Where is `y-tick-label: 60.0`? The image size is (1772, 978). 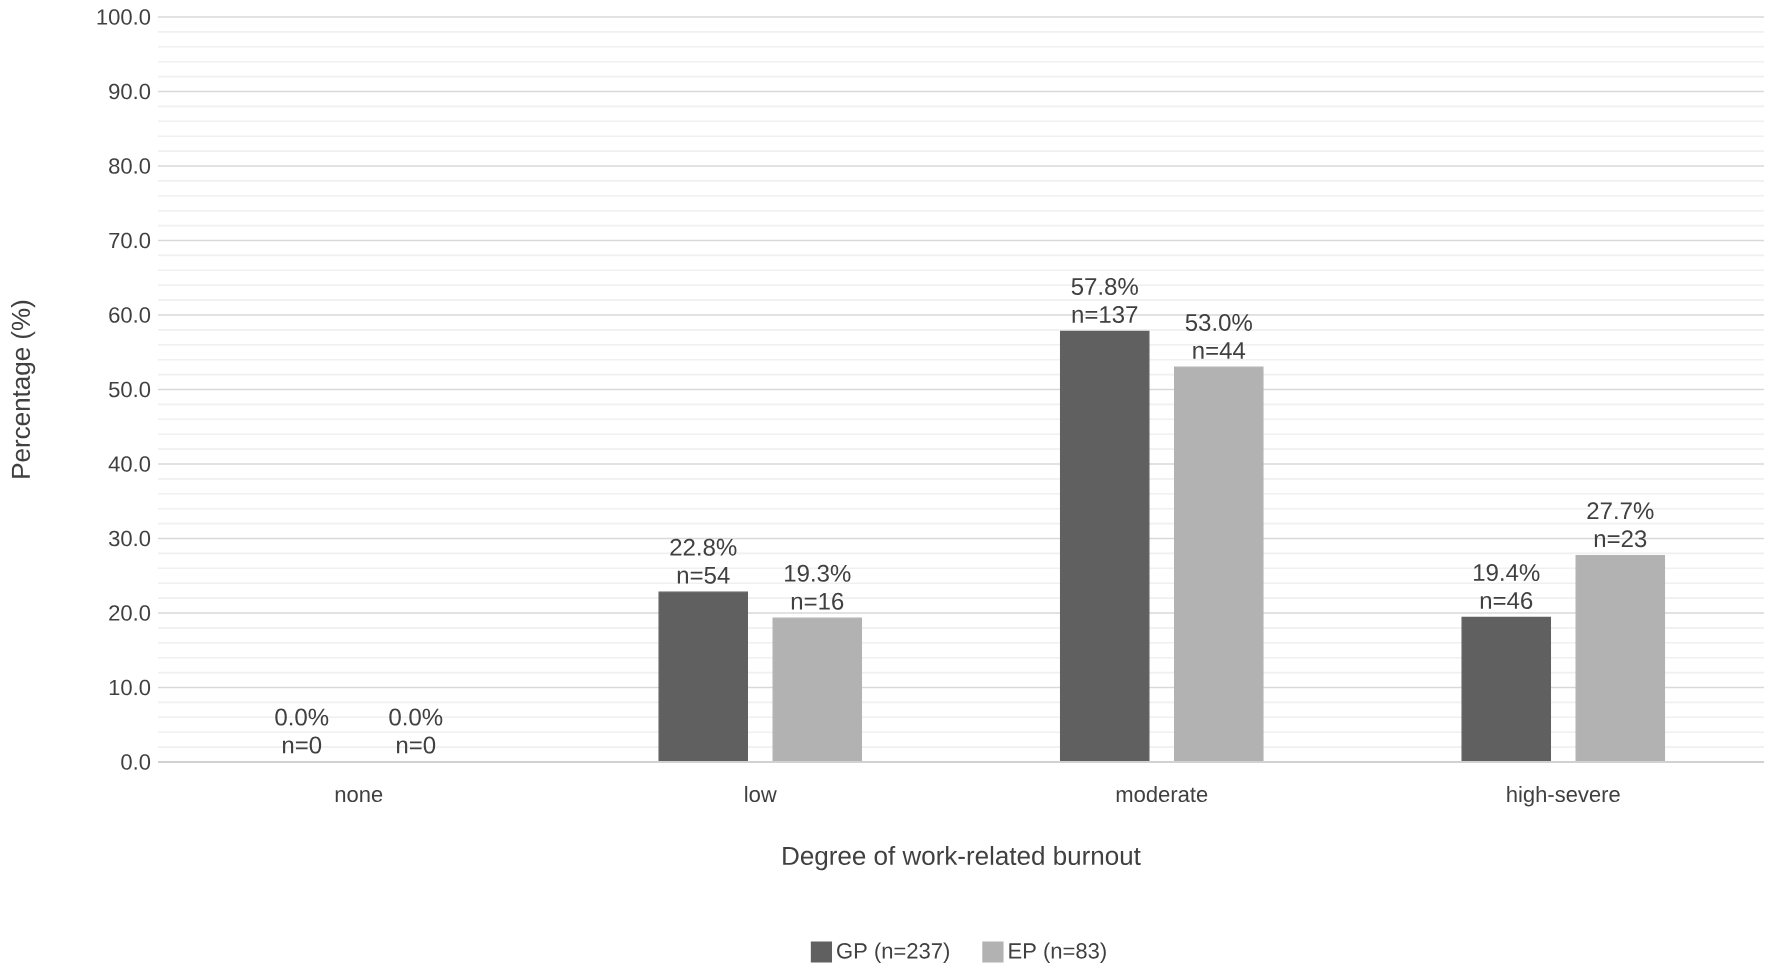
y-tick-label: 60.0 is located at coordinates (130, 315).